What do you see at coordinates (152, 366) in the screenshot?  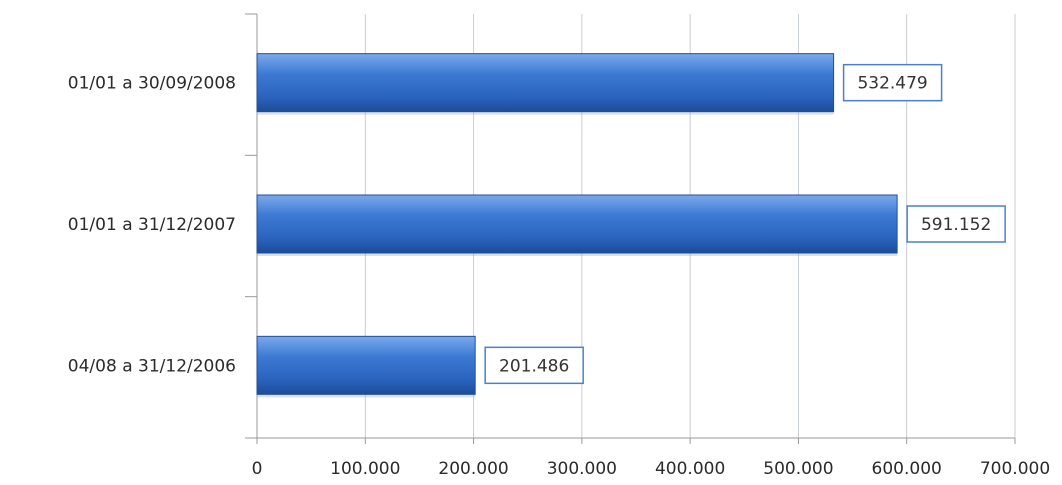 I see `category-label: 04/08 a 31/12/2006` at bounding box center [152, 366].